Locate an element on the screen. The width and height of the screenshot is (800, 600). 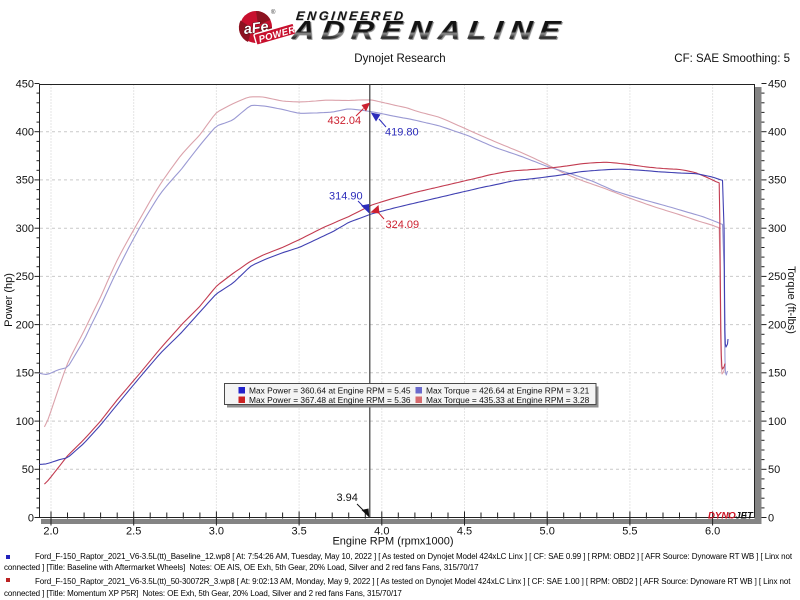
svg-text: 4.5 is located at coordinates (464, 532).